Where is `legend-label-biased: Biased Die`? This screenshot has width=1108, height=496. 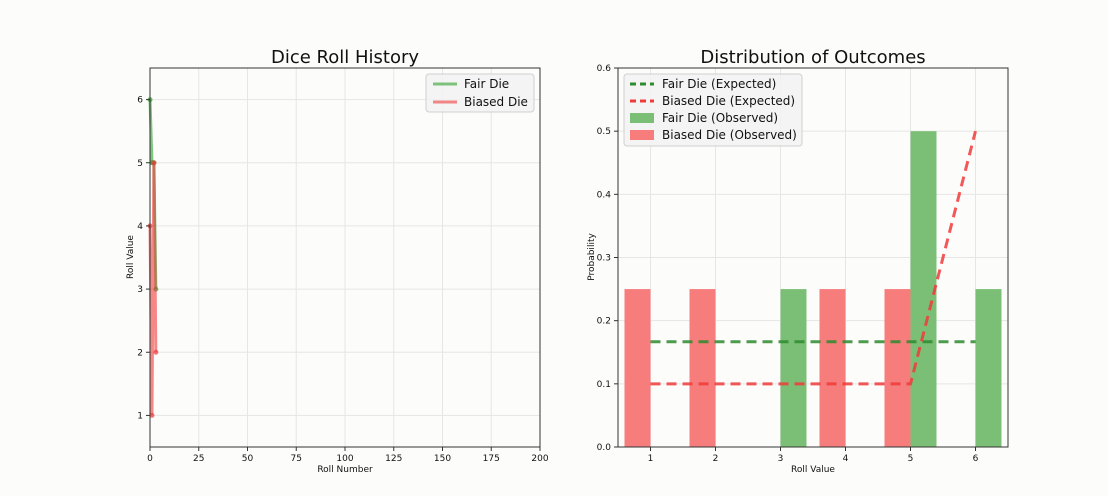
legend-label-biased: Biased Die is located at coordinates (496, 102).